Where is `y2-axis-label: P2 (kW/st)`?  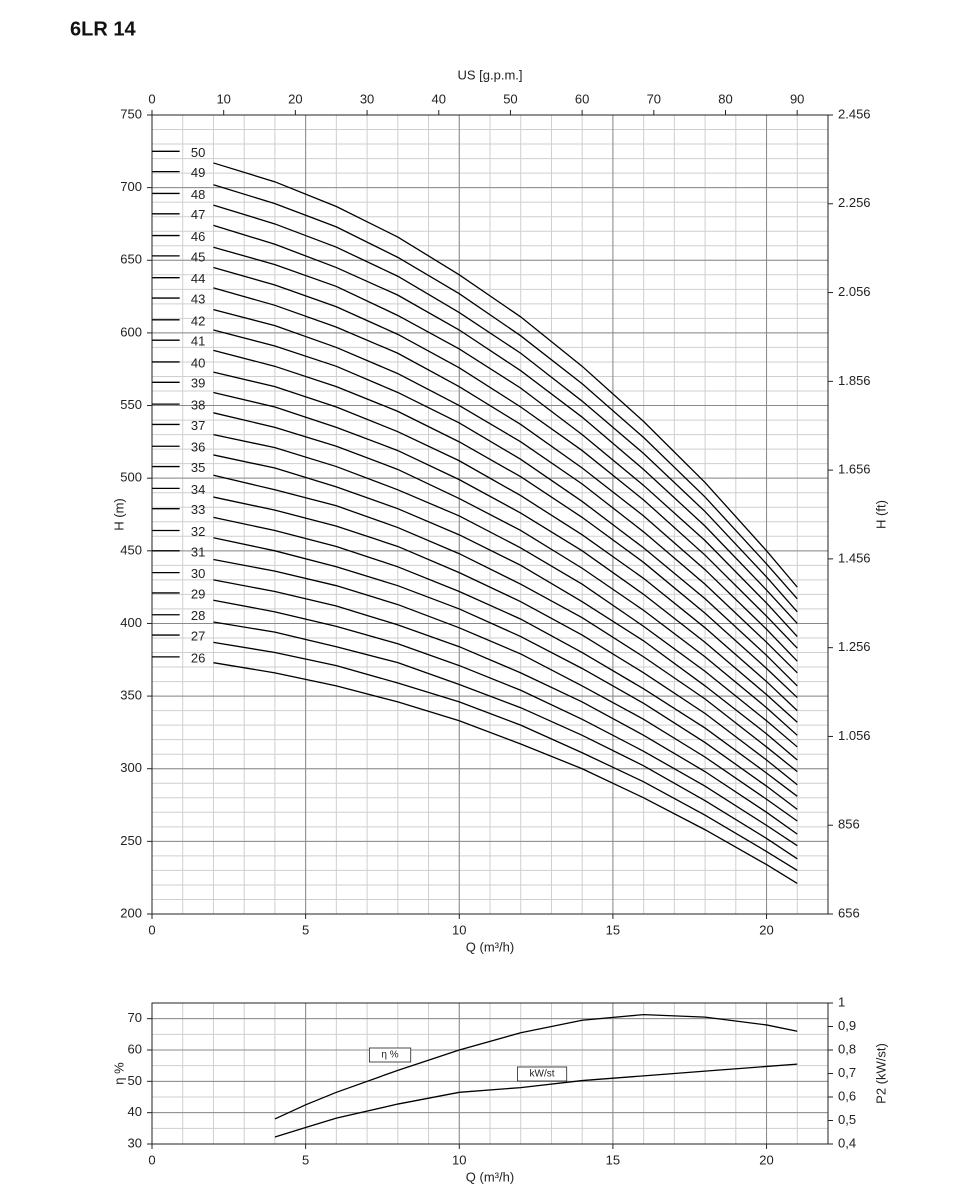
y2-axis-label: P2 (kW/st) is located at coordinates (880, 1073).